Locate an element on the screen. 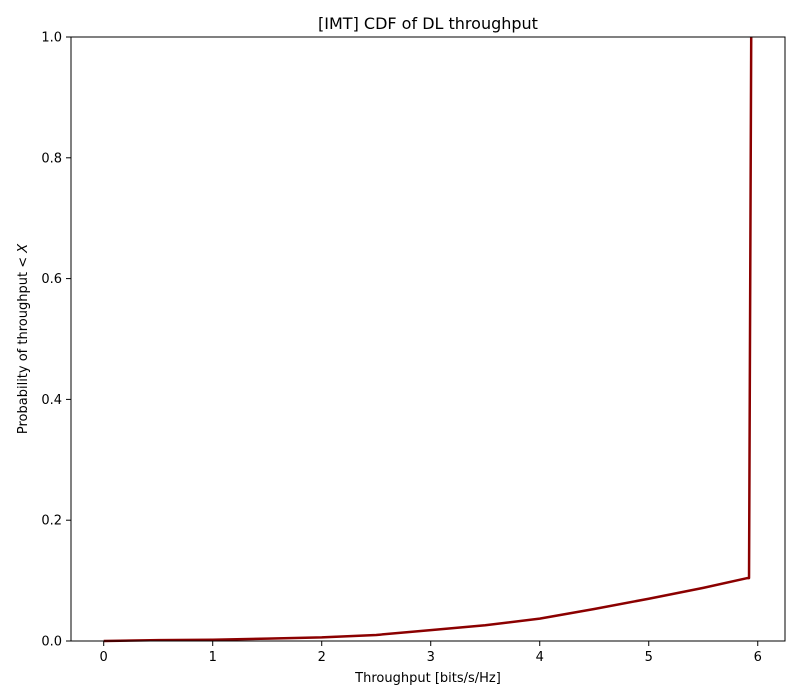 This screenshot has width=800, height=700. x-tick-label: 5 is located at coordinates (649, 657).